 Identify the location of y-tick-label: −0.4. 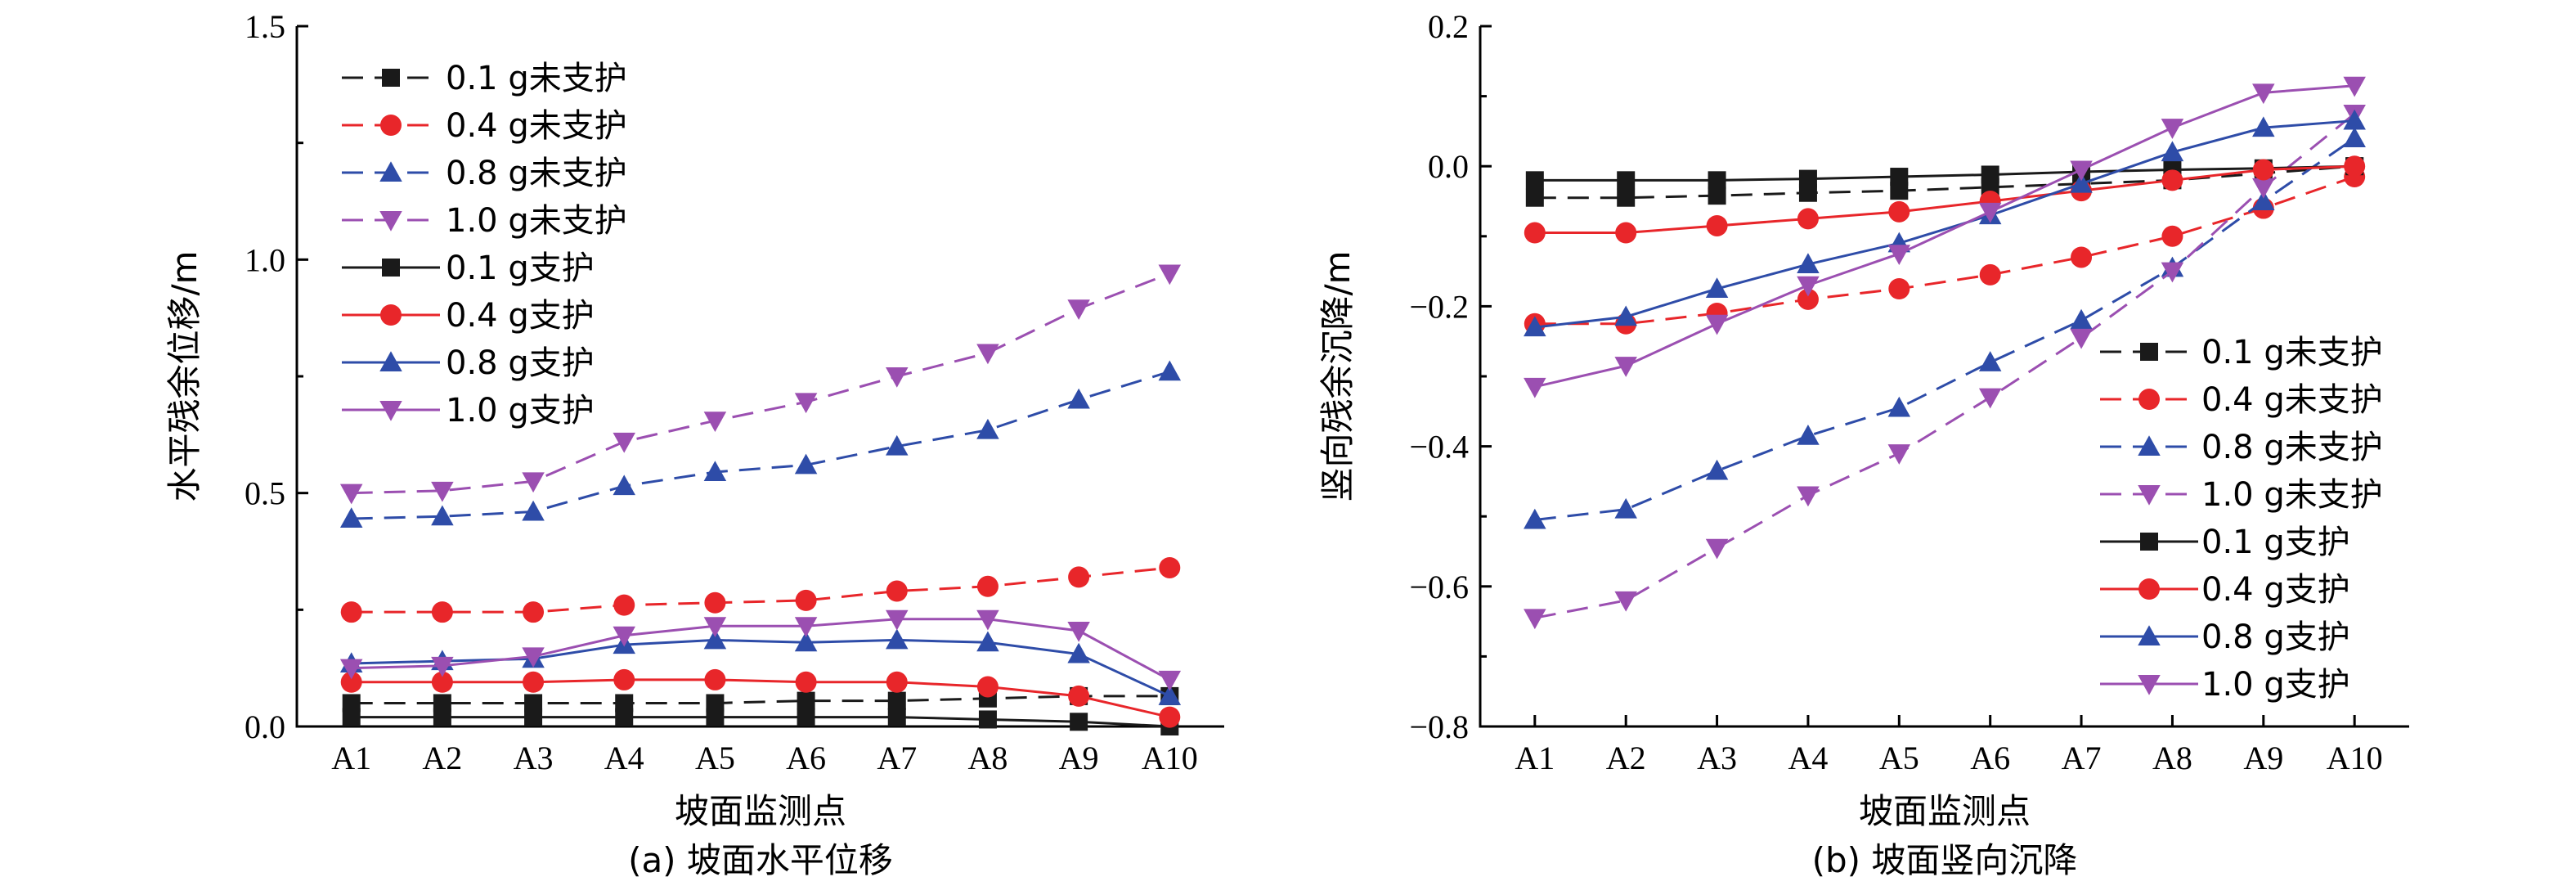
(1439, 447).